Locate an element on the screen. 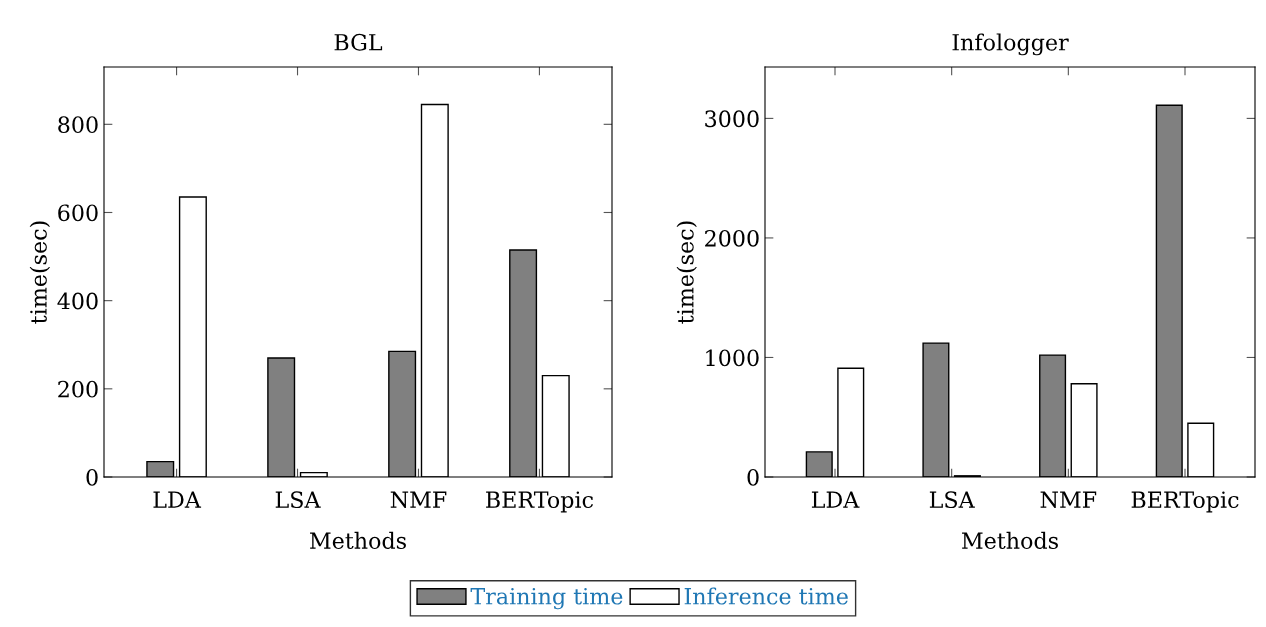 The image size is (1266, 627). legend-label: Inference time is located at coordinates (766, 596).